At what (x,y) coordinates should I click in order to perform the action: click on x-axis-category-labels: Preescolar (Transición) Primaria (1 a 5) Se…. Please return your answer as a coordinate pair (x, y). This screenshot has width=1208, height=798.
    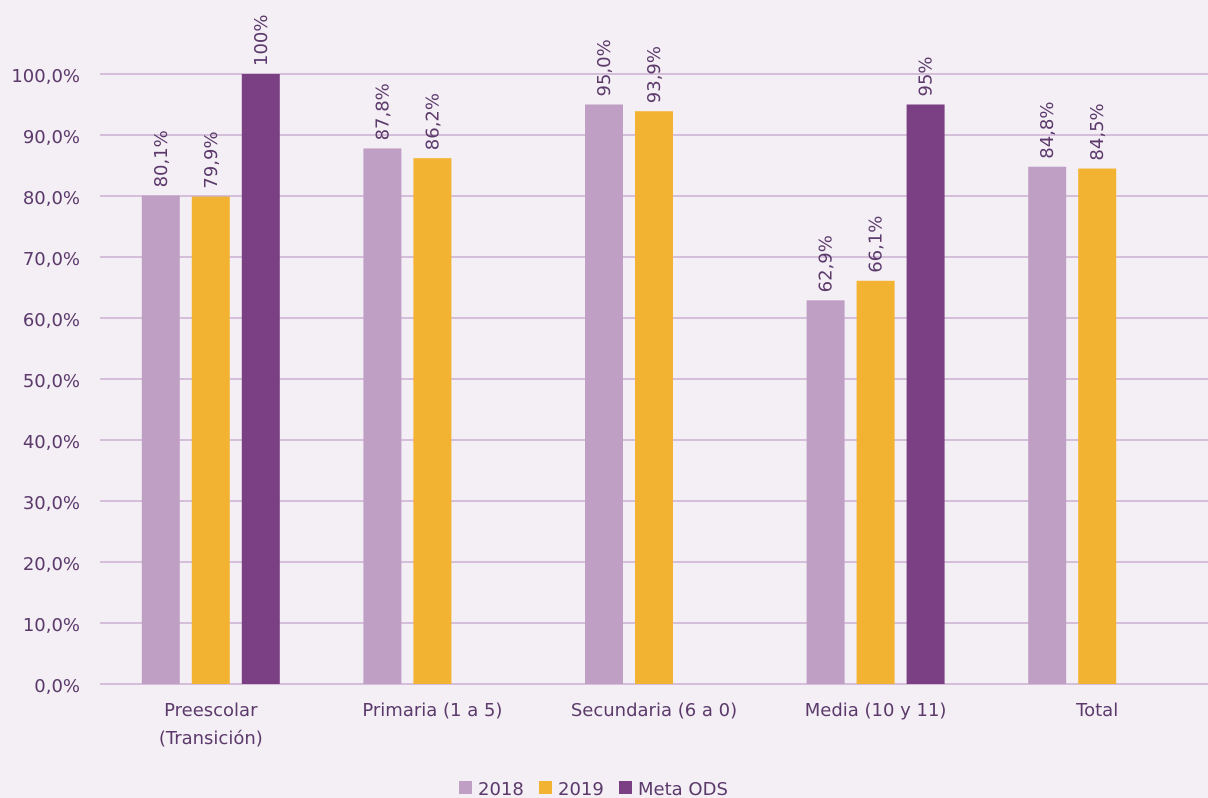
    Looking at the image, I should click on (638, 724).